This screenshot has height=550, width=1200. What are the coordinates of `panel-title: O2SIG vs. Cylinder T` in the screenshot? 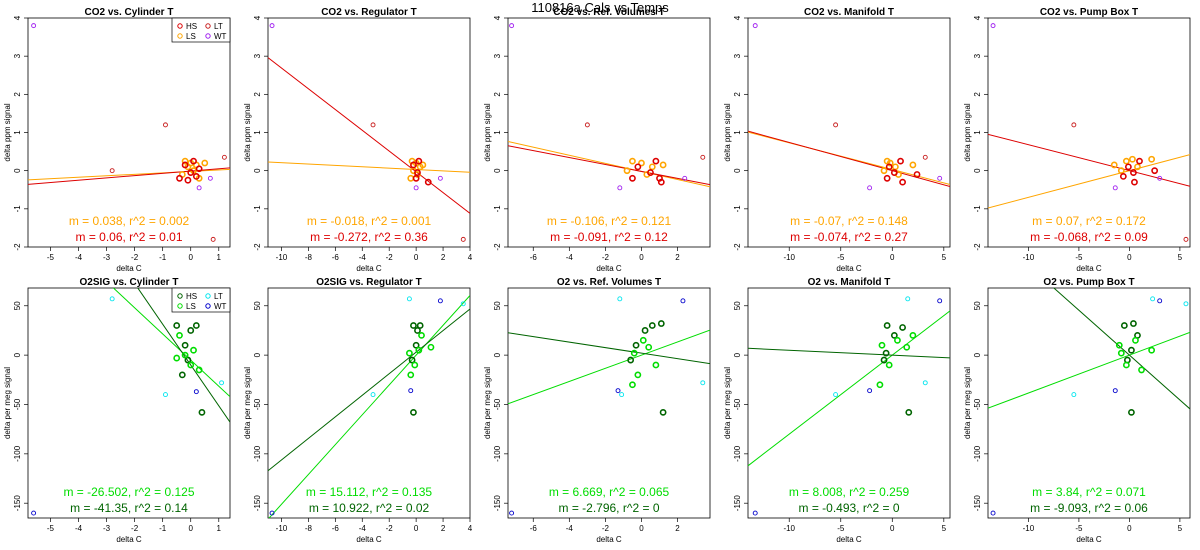 It's located at (129, 282).